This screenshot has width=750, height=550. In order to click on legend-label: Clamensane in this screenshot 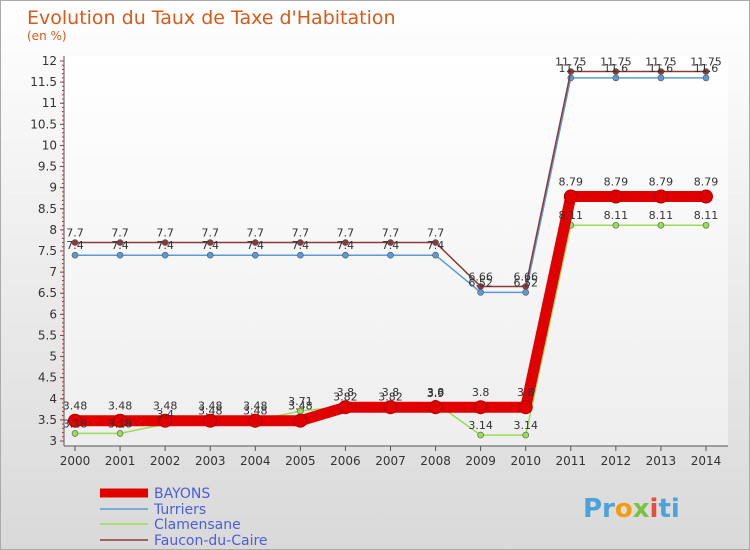, I will do `click(197, 525)`.